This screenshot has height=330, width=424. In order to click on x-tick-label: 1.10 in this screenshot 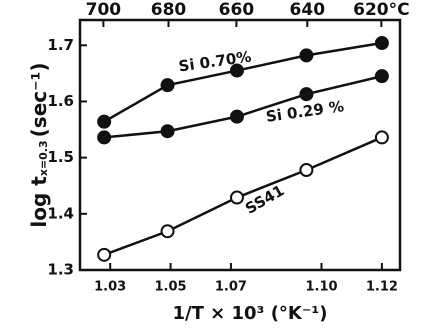, I will do `click(321, 287)`.